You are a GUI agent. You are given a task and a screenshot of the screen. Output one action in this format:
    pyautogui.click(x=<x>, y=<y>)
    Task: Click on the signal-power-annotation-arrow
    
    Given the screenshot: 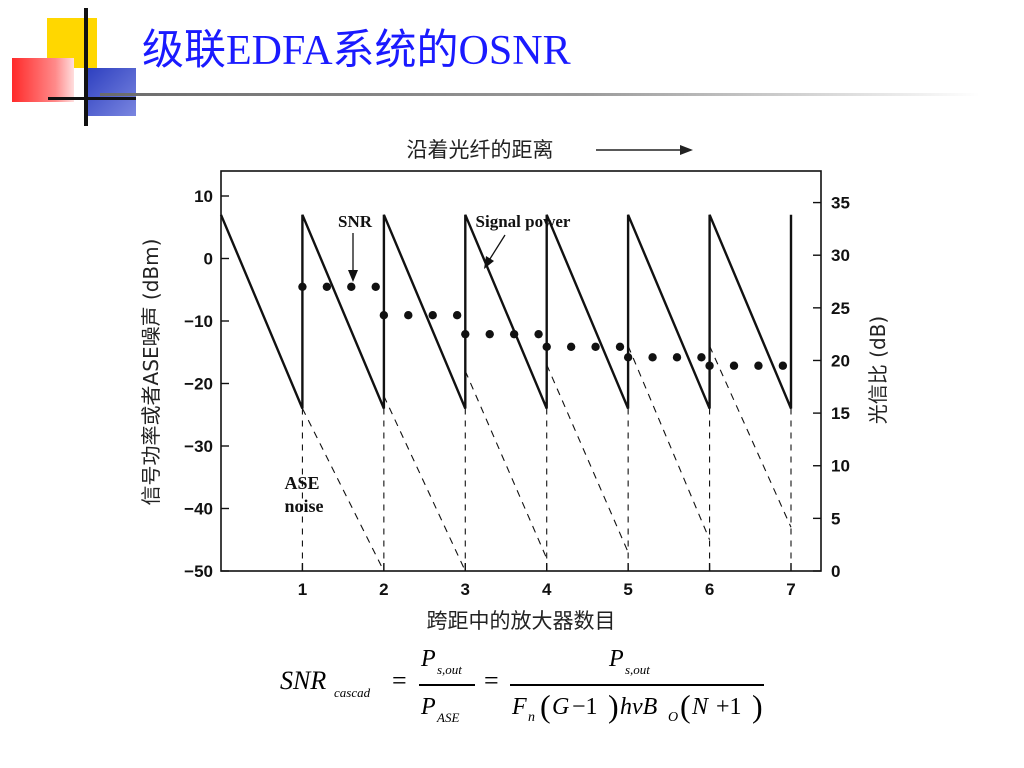 What is the action you would take?
    pyautogui.click(x=496, y=248)
    